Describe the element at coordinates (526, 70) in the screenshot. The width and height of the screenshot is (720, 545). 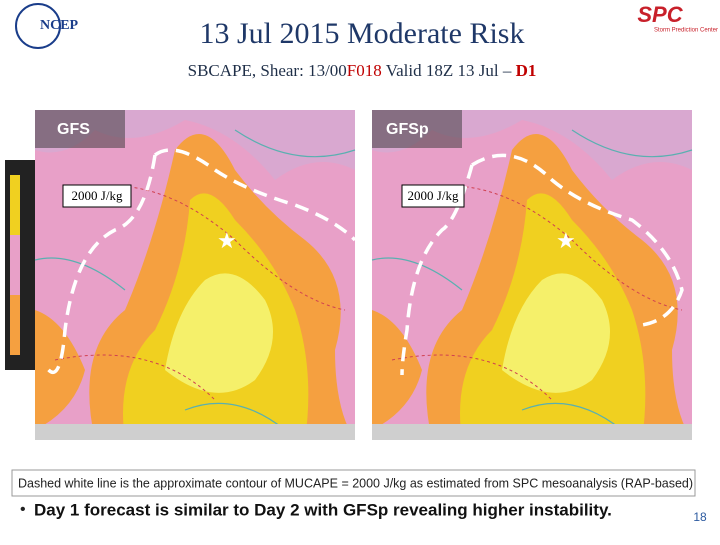
I see `subtitle-day: D1` at that location.